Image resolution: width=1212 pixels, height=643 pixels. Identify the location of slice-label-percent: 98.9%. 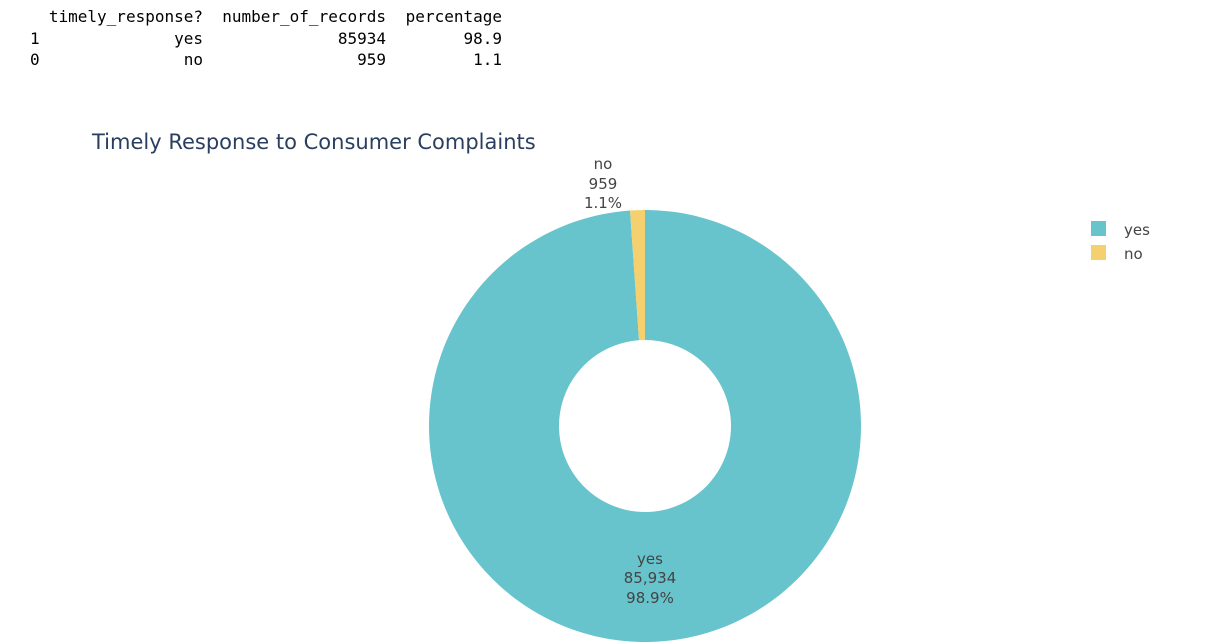
(650, 598).